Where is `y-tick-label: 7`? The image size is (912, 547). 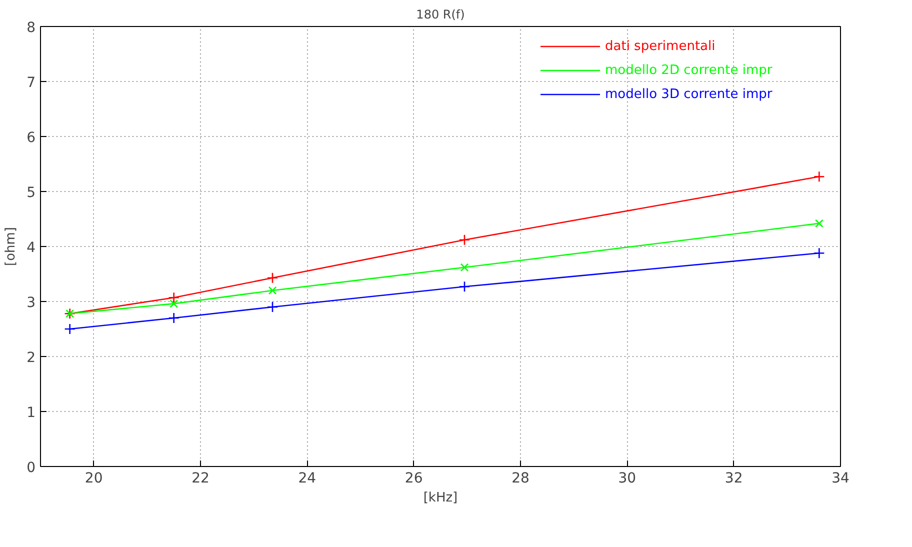 y-tick-label: 7 is located at coordinates (31, 83).